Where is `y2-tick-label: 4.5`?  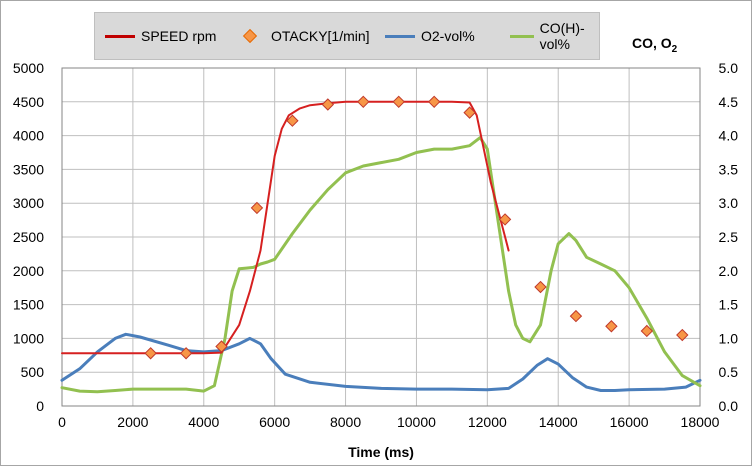
y2-tick-label: 4.5 is located at coordinates (729, 102).